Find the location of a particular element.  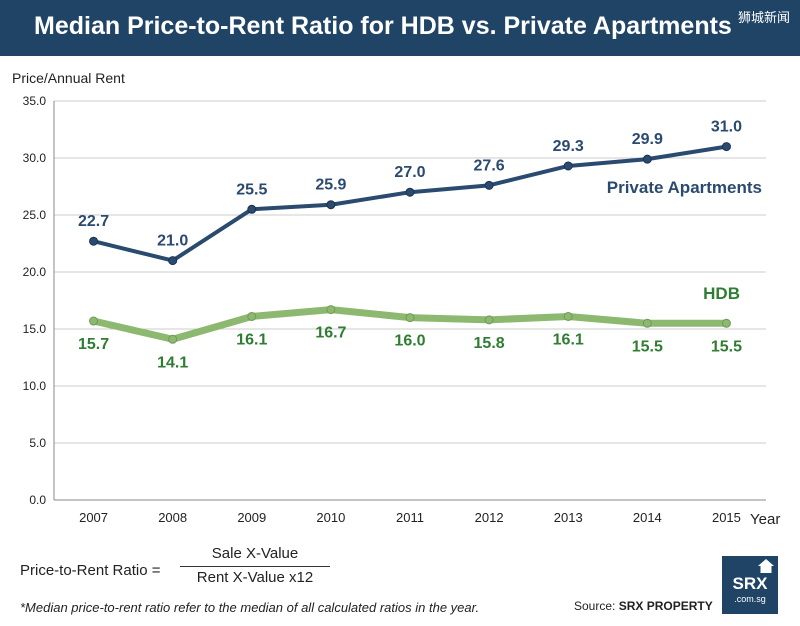

source-credit: Source: SRX PROPERTY is located at coordinates (643, 606).